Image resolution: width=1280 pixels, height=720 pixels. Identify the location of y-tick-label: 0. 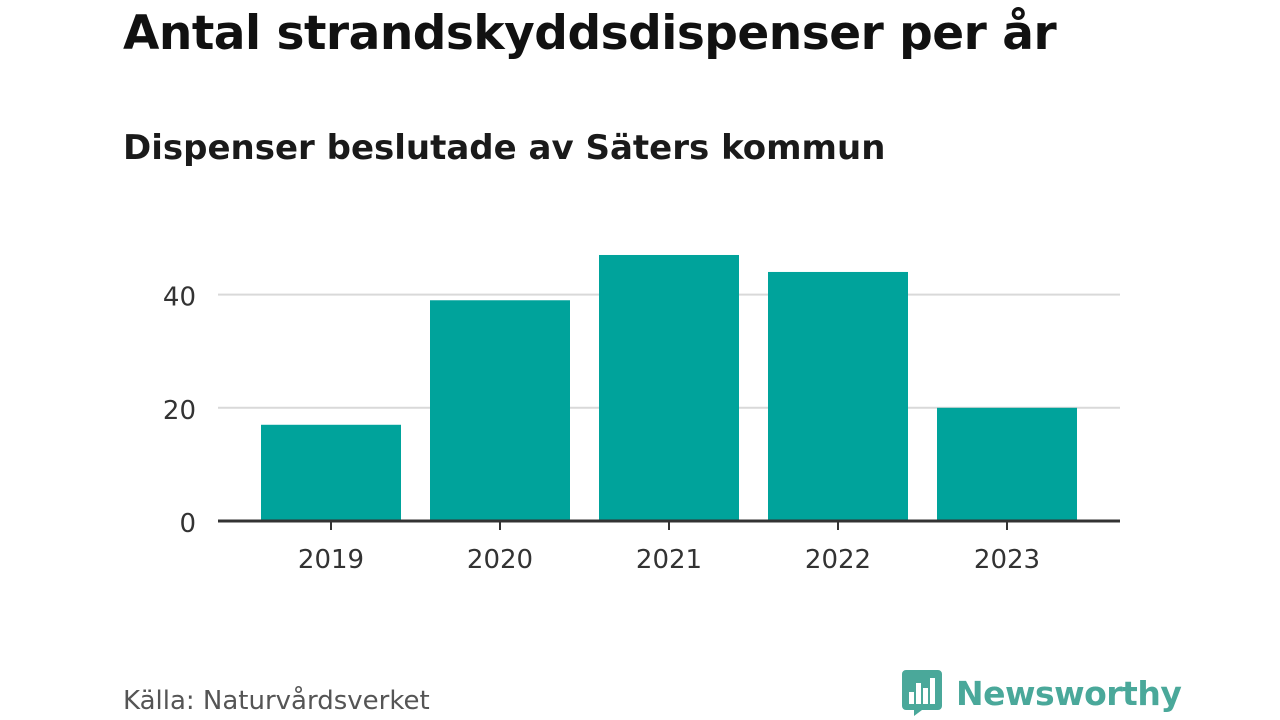
(187, 524).